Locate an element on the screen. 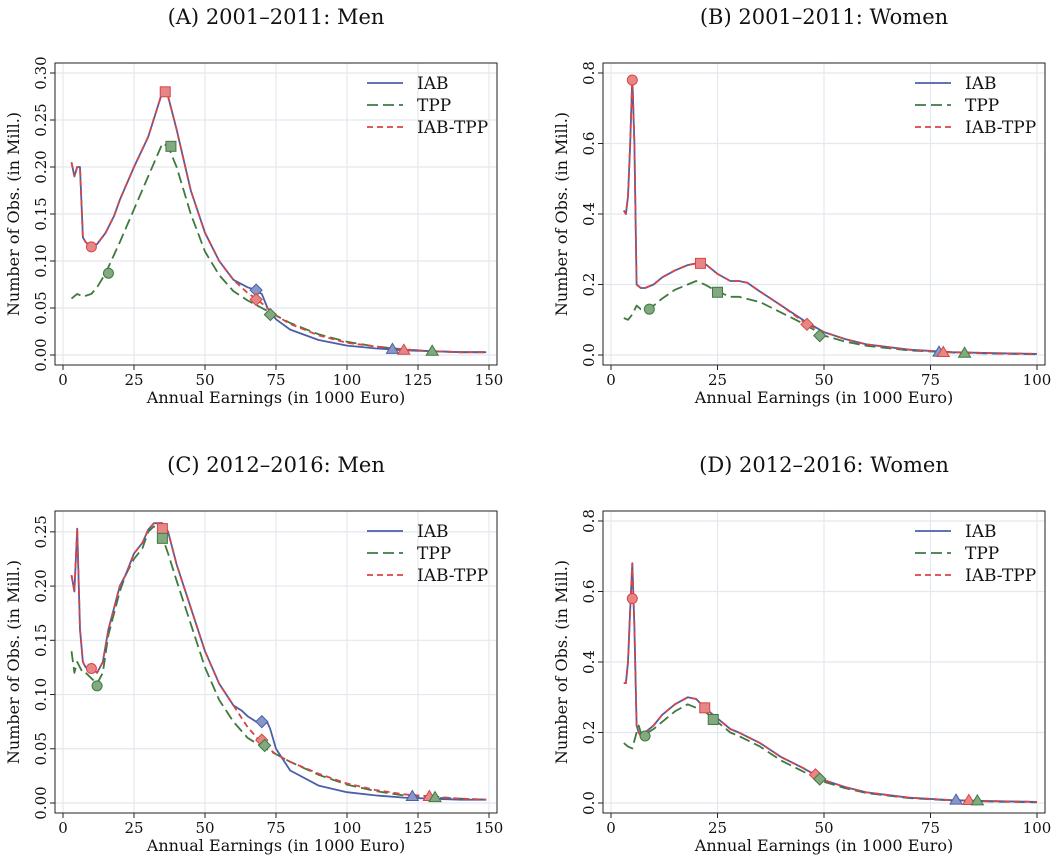  series-line-iab is located at coordinates (830, 682).